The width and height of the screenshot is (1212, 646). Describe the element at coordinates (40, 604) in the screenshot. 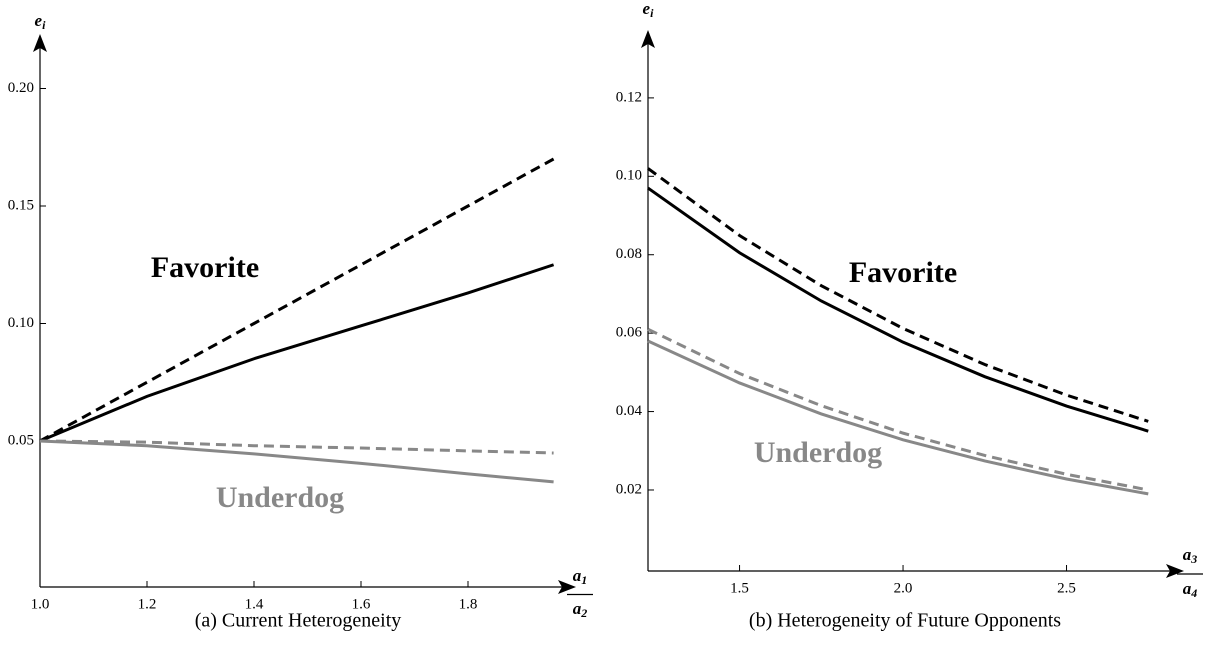

I see `x-tick-label: 1.0` at that location.